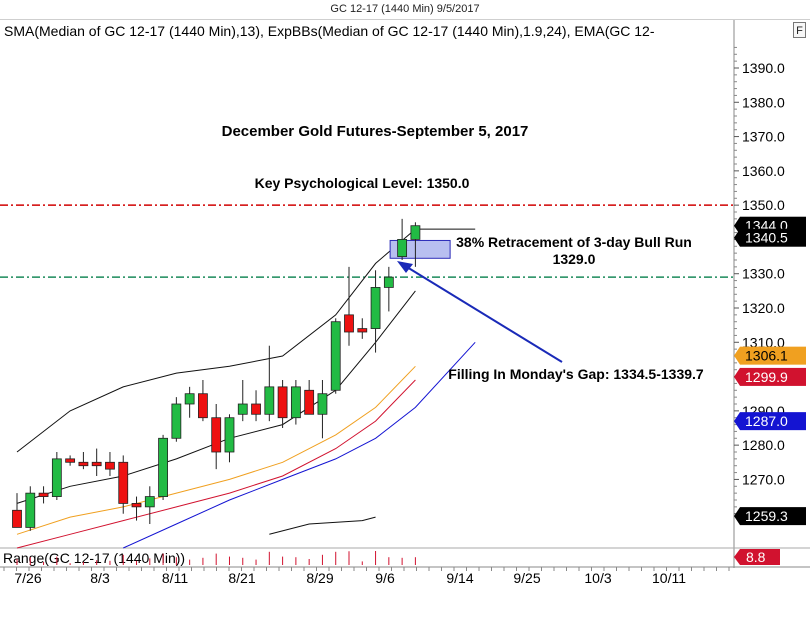 This screenshot has width=810, height=629. I want to click on level-lines, so click(367, 241).